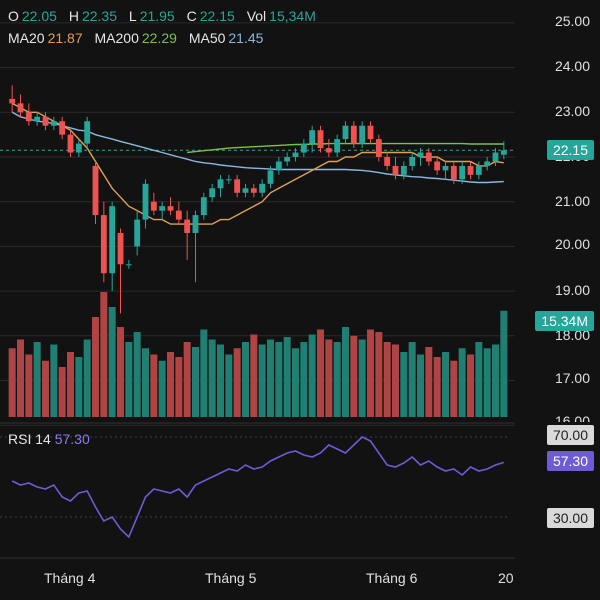 The image size is (600, 600). What do you see at coordinates (258, 487) in the screenshot?
I see `rsi-line` at bounding box center [258, 487].